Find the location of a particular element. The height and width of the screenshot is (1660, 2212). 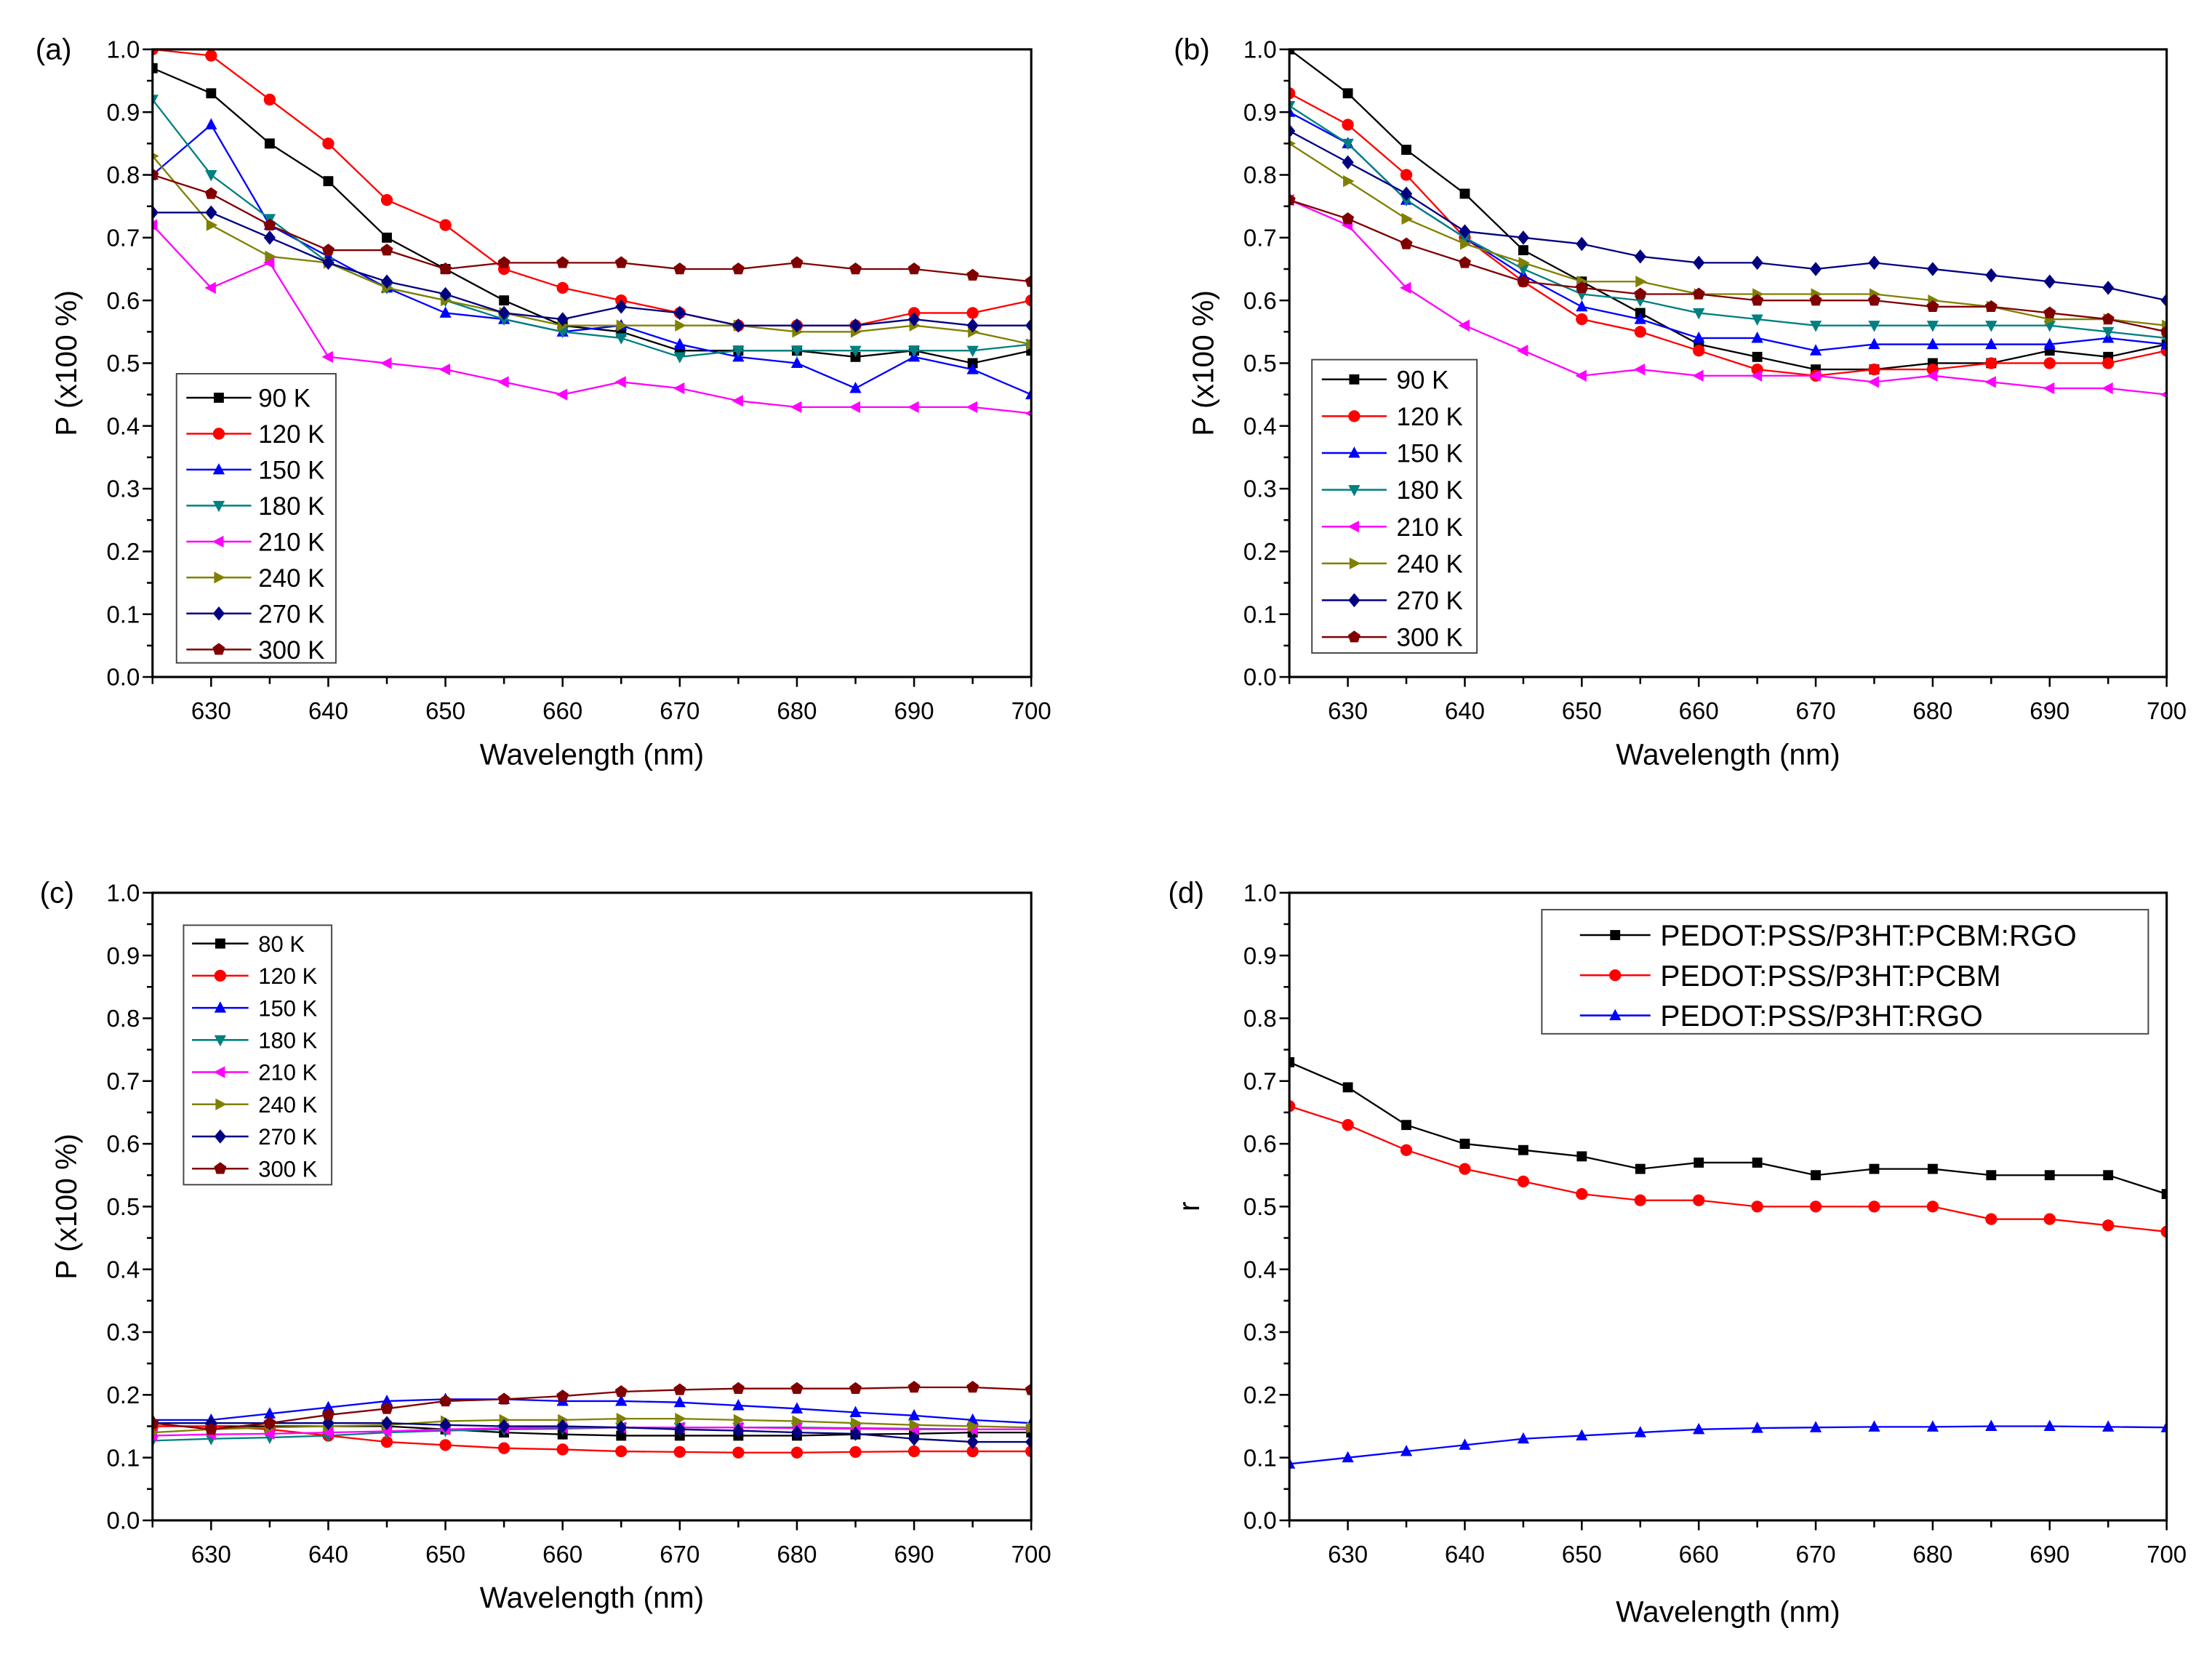

series-pedot-pss-p3ht-pcbm-rgo is located at coordinates (1728, 1128).